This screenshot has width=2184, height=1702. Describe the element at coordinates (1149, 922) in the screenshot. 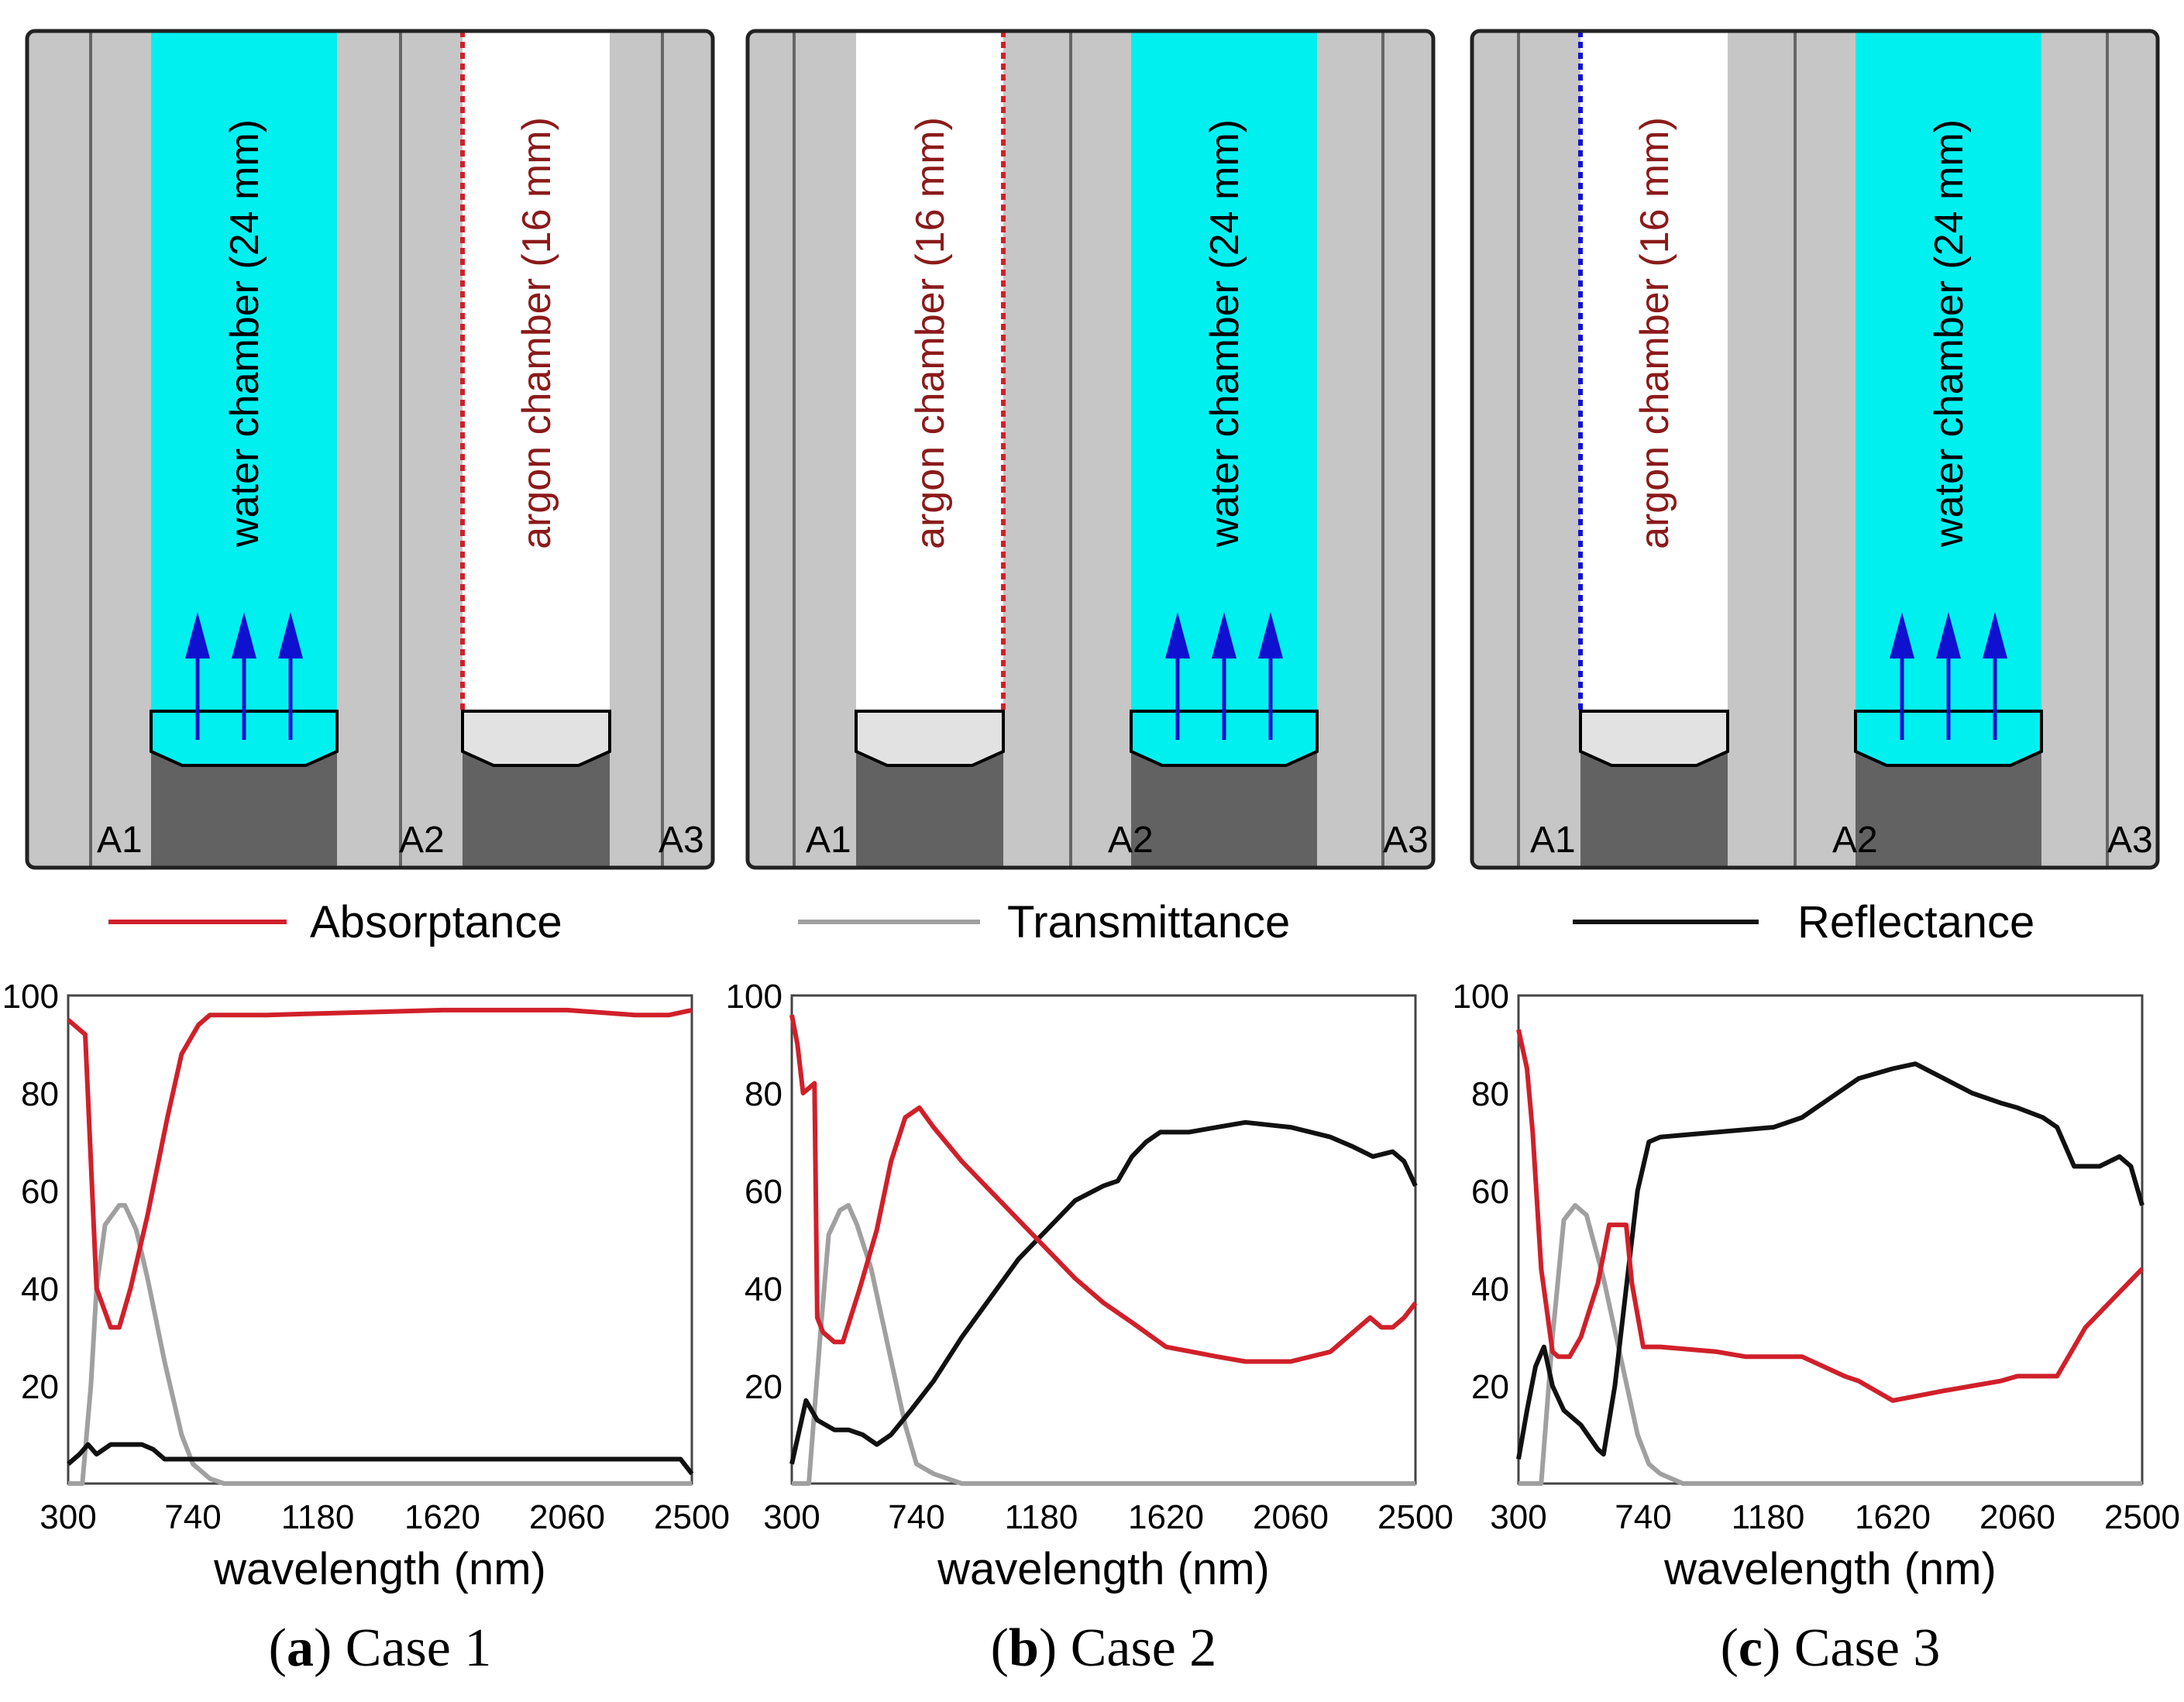

I see `legend-transmittance-label: Transmittance` at that location.